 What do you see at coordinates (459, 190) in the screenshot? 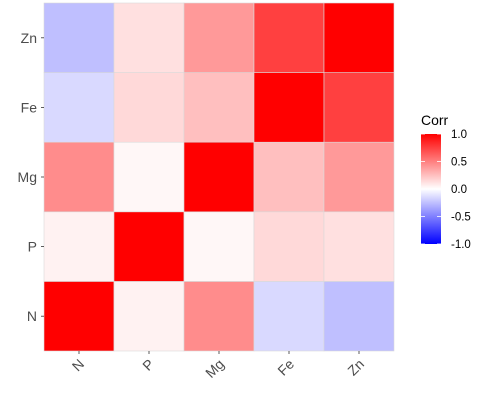
I see `legend-tick-label-2: 0.0` at bounding box center [459, 190].